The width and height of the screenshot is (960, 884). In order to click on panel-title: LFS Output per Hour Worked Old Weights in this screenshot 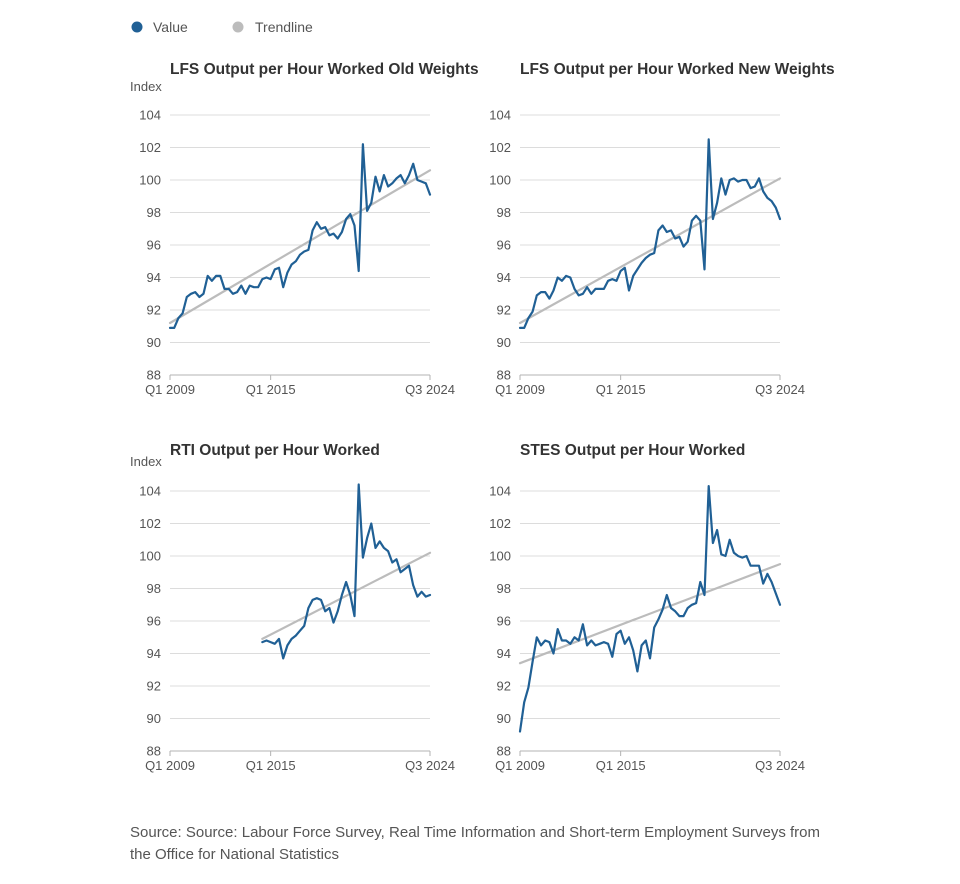, I will do `click(324, 69)`.